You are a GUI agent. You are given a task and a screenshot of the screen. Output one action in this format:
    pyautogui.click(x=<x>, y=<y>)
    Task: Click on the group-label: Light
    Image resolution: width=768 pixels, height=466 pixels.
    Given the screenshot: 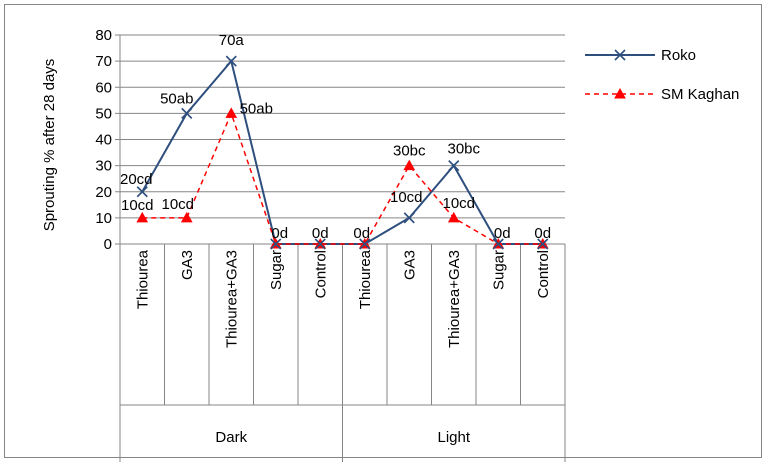 What is the action you would take?
    pyautogui.click(x=453, y=437)
    